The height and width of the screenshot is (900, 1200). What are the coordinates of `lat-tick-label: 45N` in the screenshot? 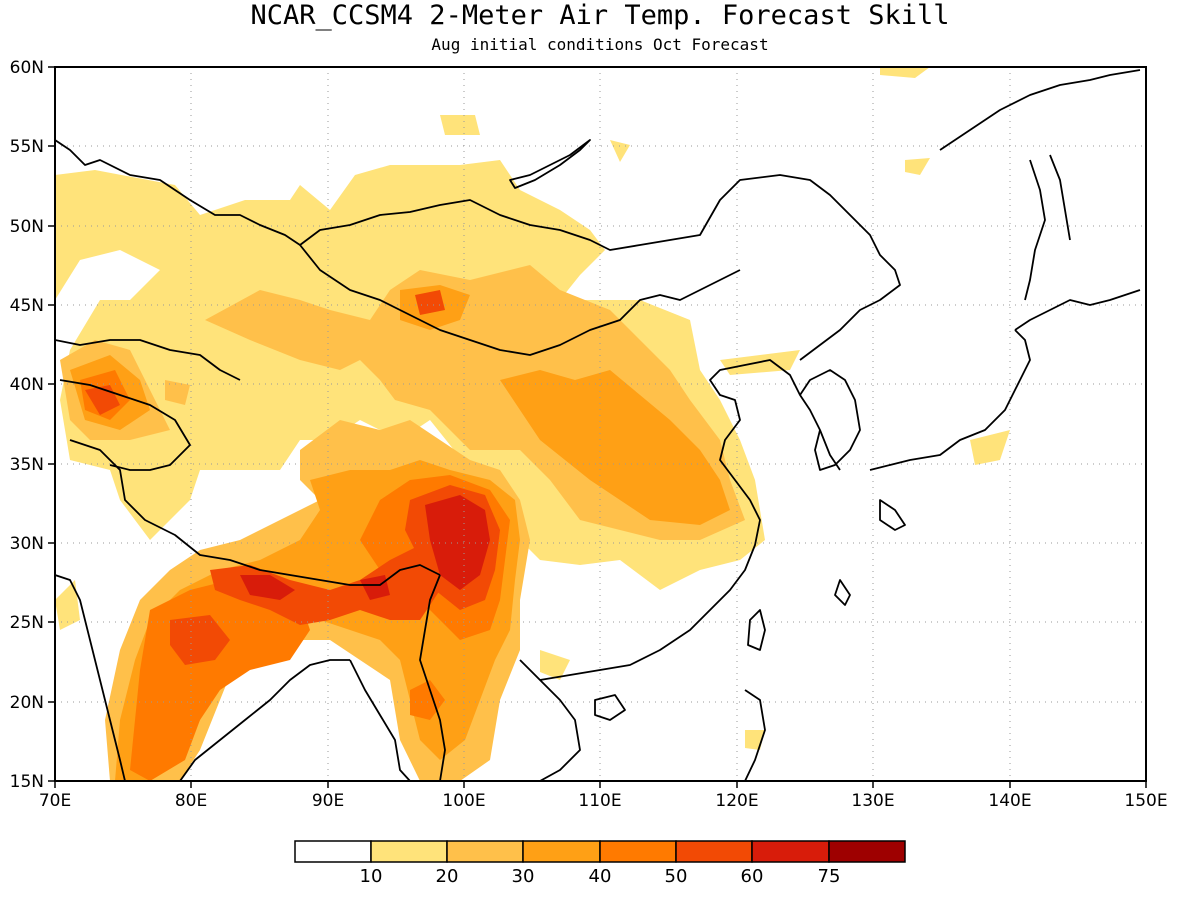 It's located at (27, 306).